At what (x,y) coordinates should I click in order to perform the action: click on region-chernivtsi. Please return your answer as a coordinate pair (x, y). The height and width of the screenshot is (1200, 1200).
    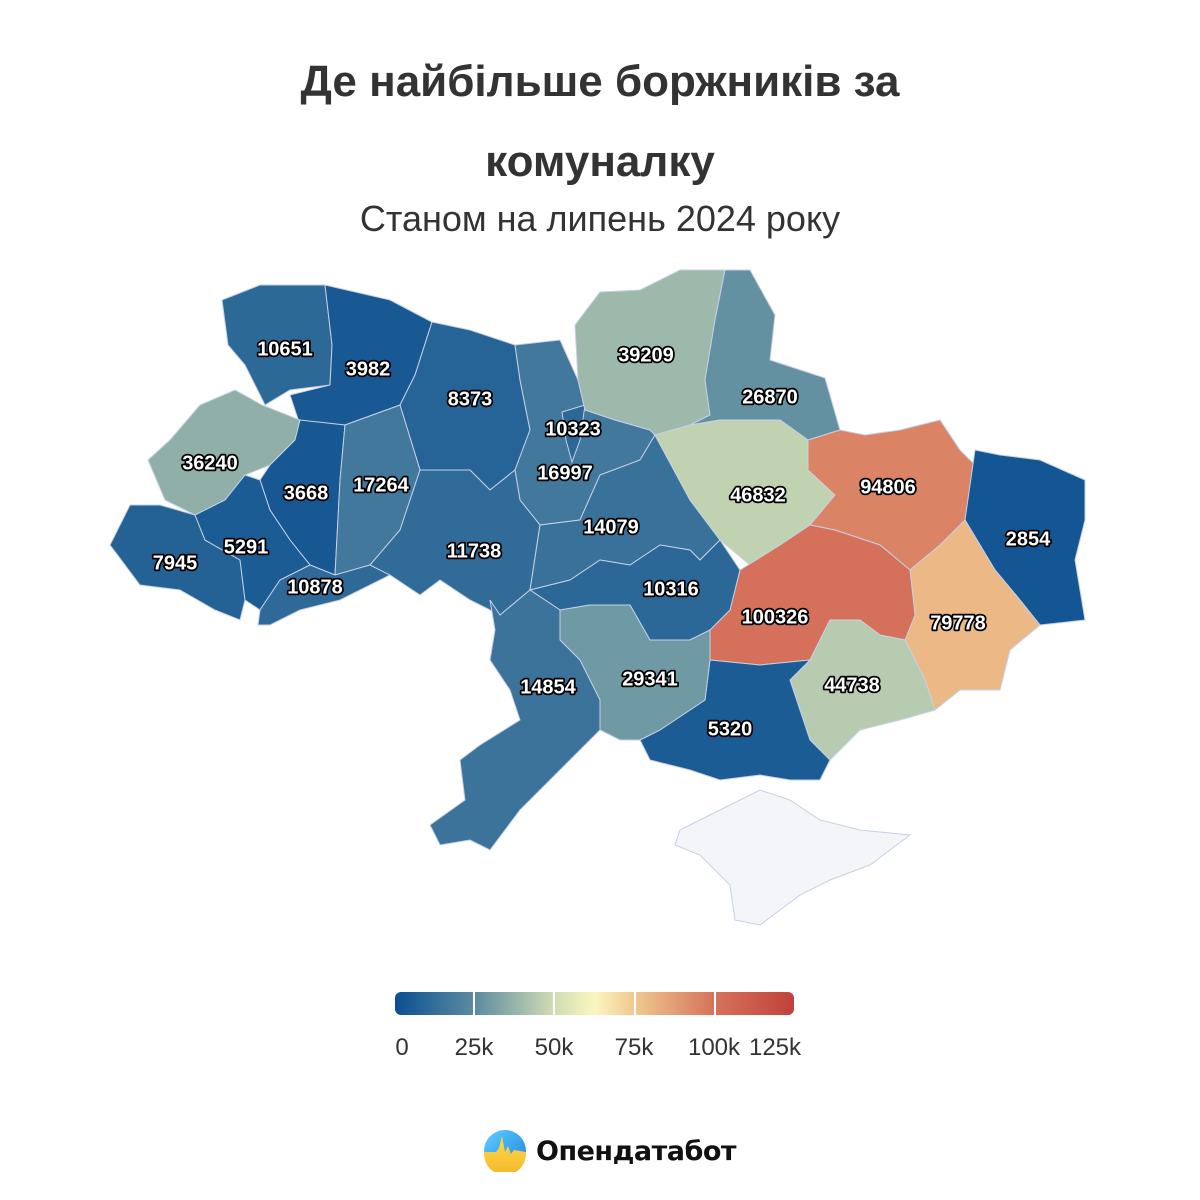
    Looking at the image, I should click on (324, 595).